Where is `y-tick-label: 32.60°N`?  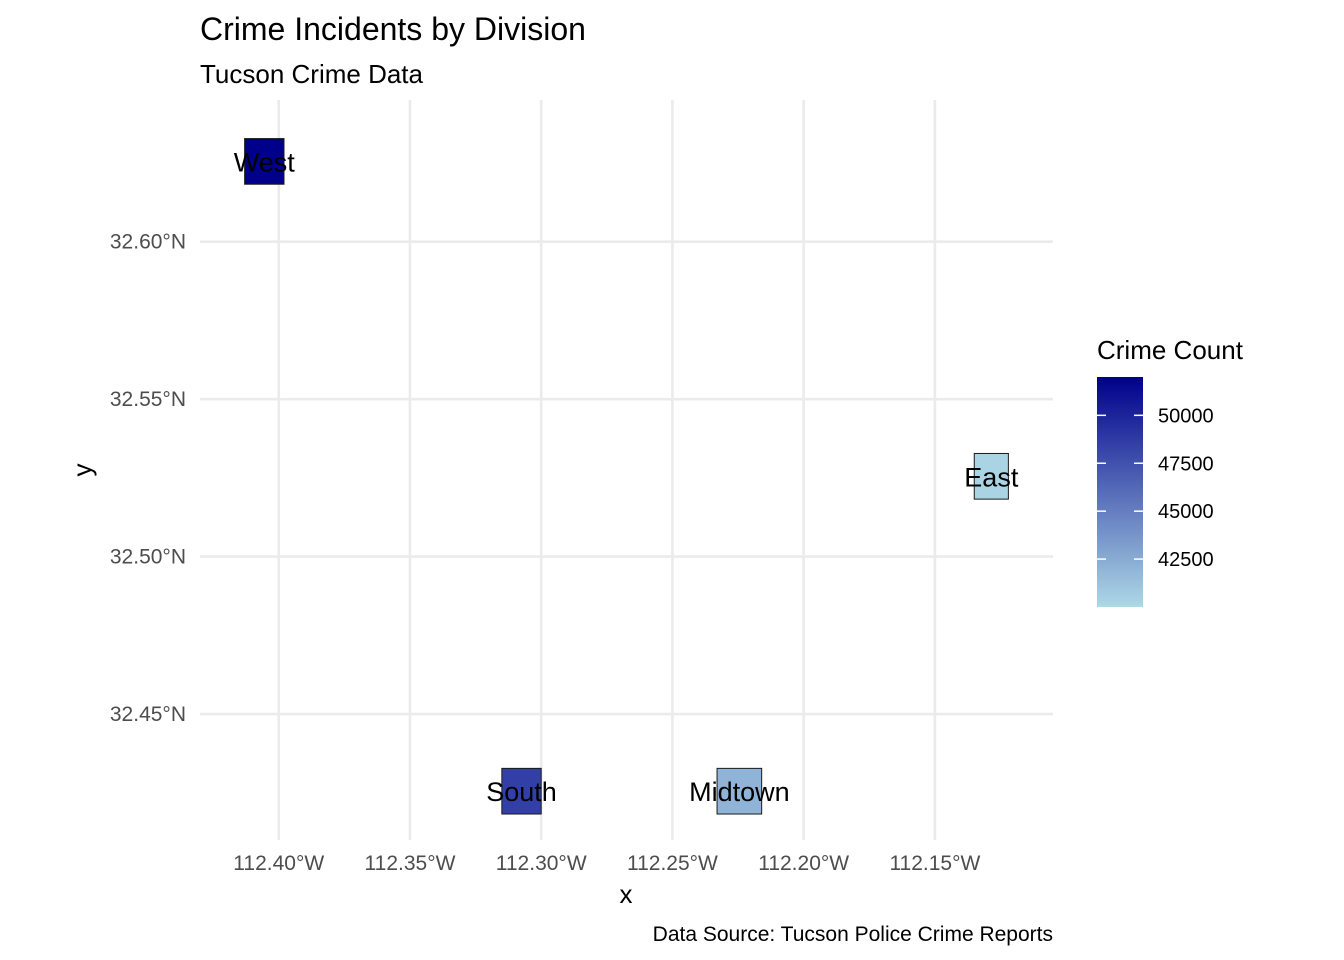
y-tick-label: 32.60°N is located at coordinates (148, 242).